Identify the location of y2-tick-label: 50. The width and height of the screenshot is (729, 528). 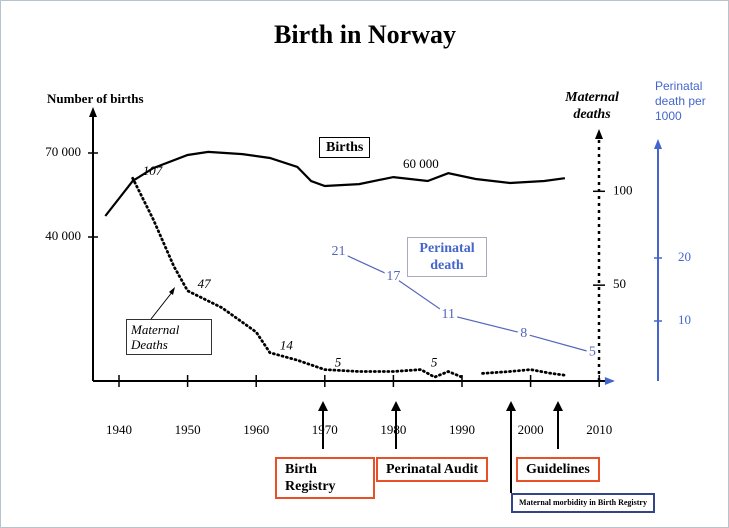
(619, 283).